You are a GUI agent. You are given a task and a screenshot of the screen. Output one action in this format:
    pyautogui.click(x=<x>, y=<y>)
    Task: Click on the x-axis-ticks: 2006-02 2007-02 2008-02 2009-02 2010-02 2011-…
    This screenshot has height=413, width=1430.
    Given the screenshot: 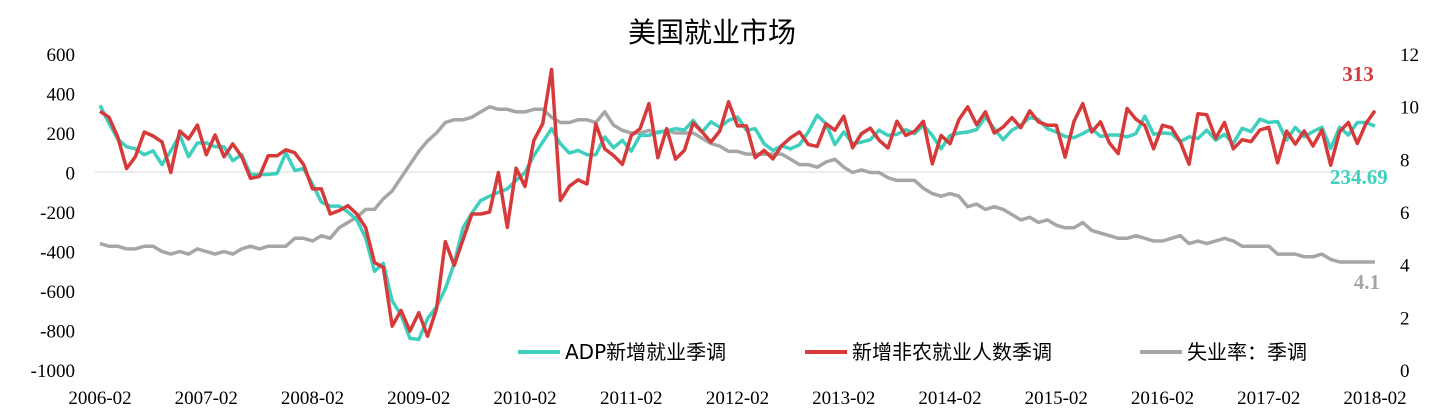 What is the action you would take?
    pyautogui.click(x=737, y=398)
    